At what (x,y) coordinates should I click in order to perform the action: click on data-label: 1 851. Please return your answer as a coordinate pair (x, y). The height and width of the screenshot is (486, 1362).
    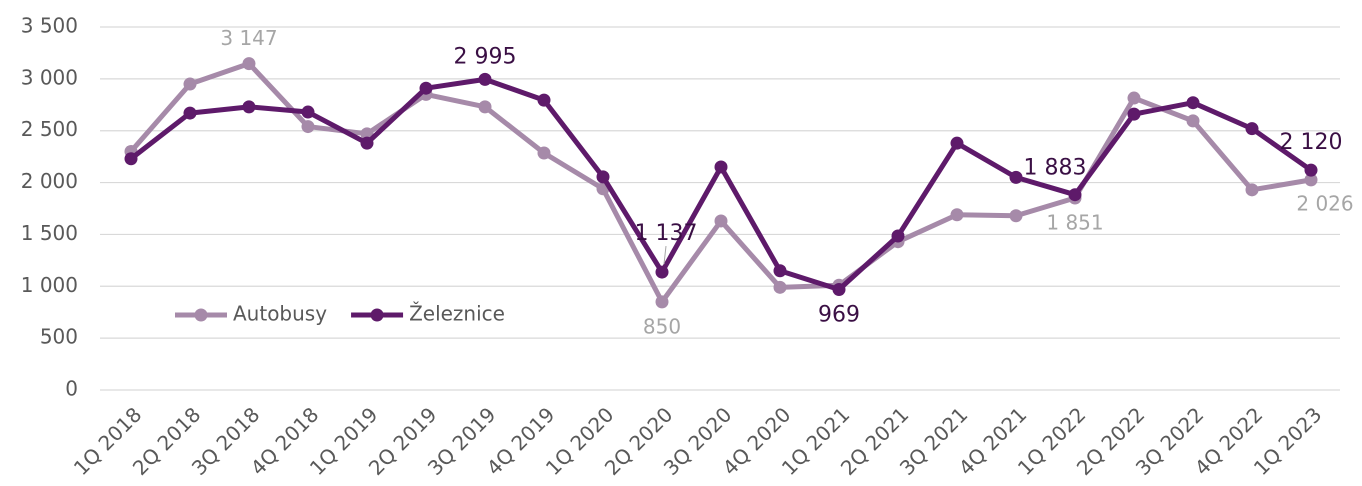
    Looking at the image, I should click on (1074, 223).